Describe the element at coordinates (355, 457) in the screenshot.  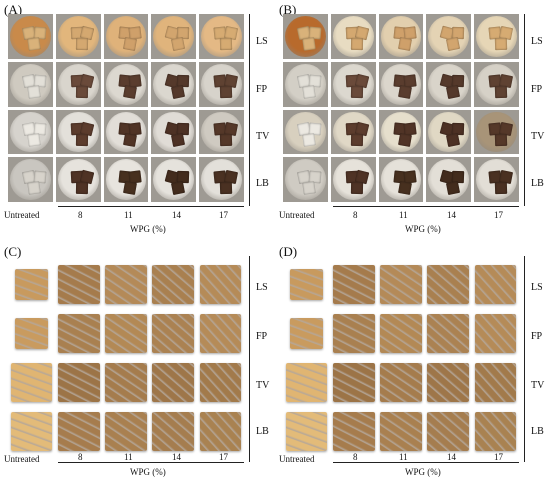
I see `col-label-8: 8` at that location.